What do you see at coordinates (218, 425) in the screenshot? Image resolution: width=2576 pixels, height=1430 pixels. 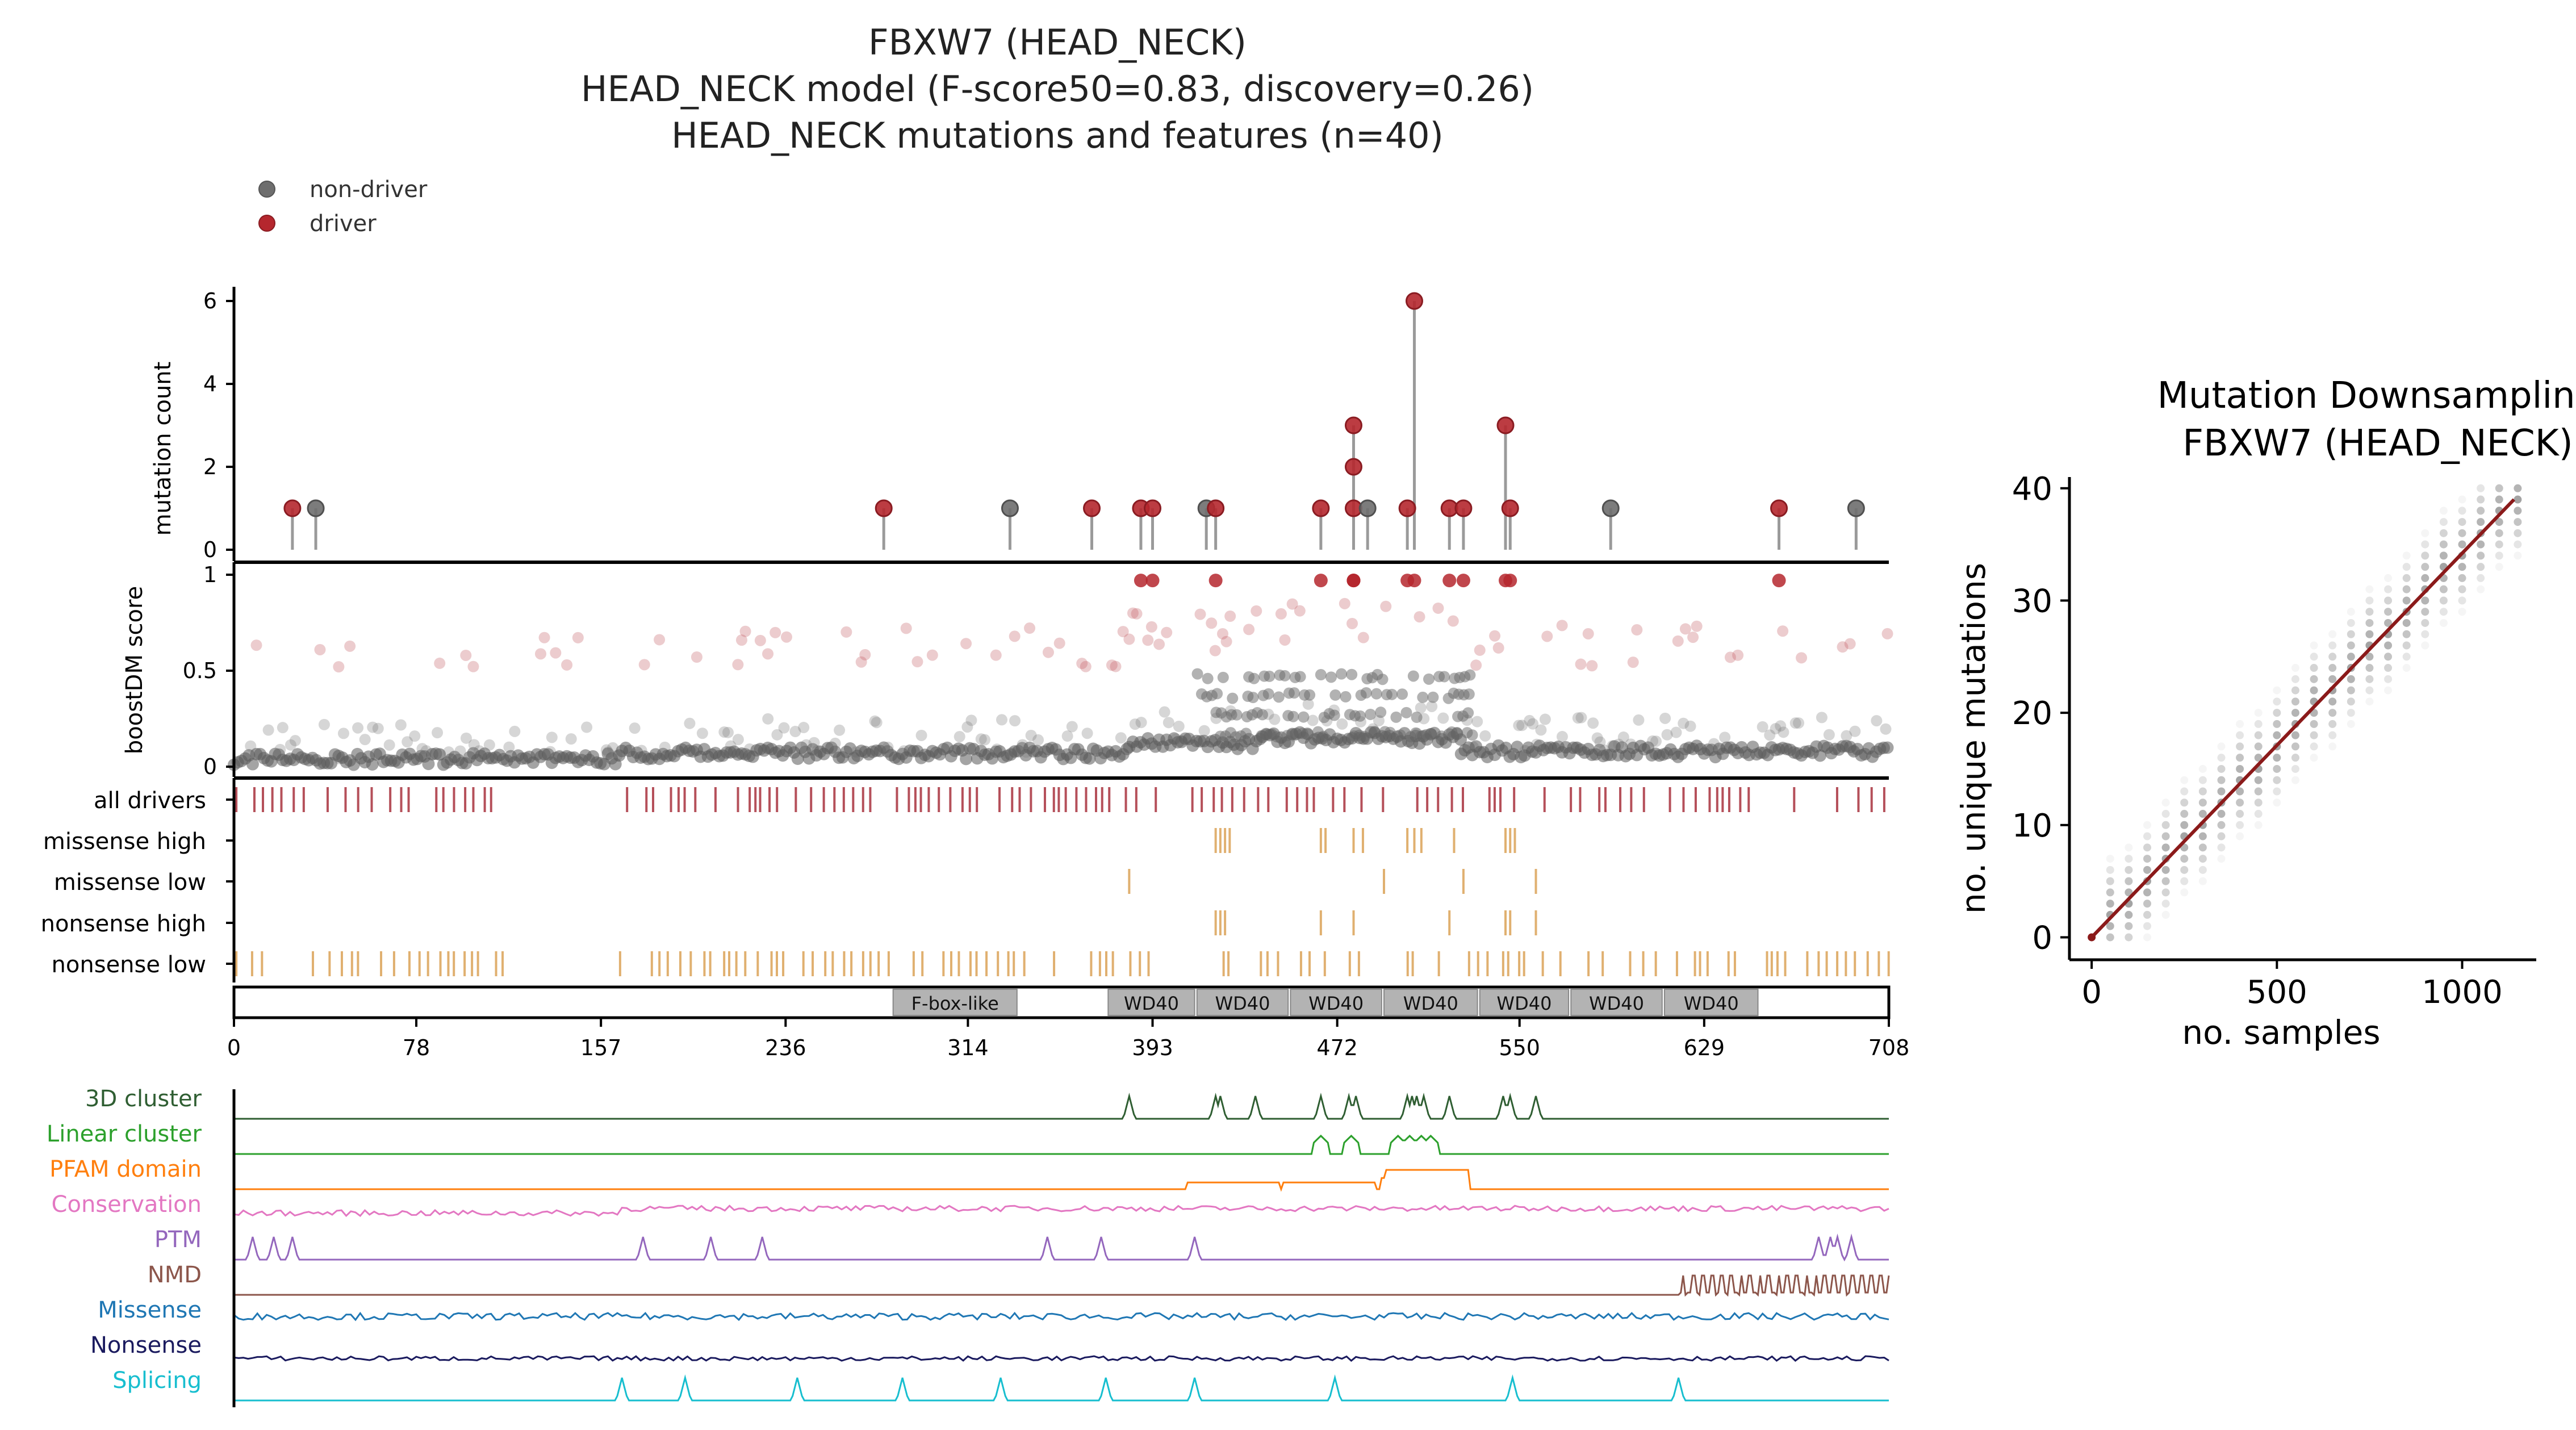 I see `lollipop-y-ticks: 0 2 4 6` at bounding box center [218, 425].